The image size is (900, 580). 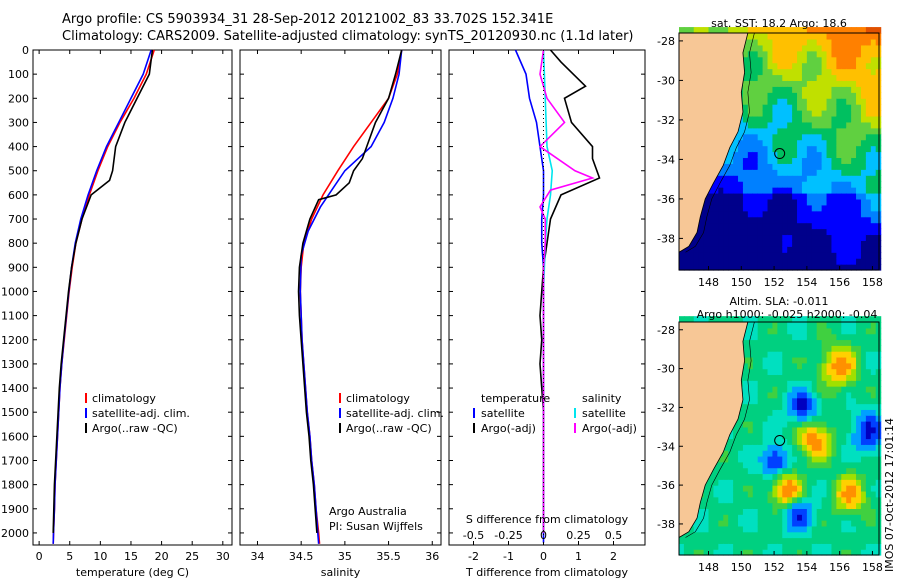 What do you see at coordinates (432, 556) in the screenshot?
I see `x-tick-label: 36` at bounding box center [432, 556].